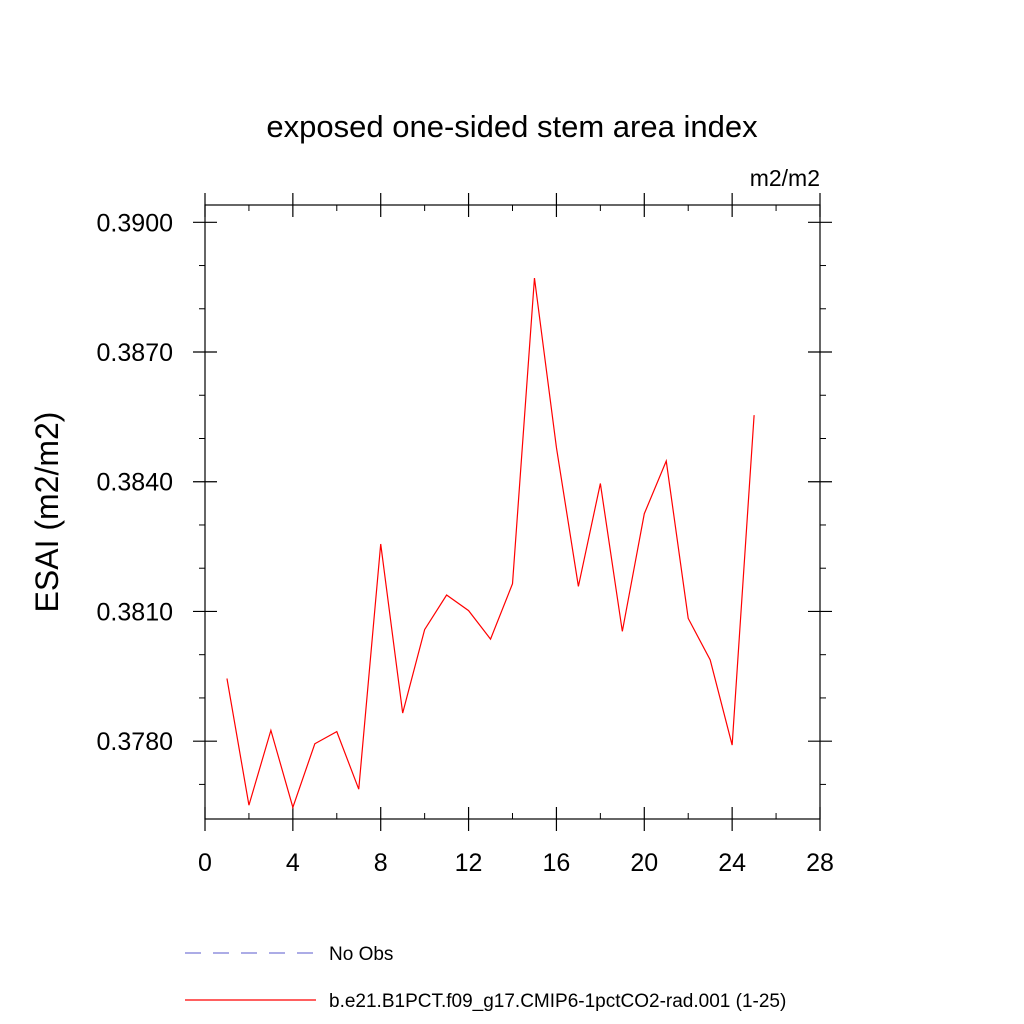 The image size is (1024, 1024). I want to click on x-tick-label: 28, so click(820, 863).